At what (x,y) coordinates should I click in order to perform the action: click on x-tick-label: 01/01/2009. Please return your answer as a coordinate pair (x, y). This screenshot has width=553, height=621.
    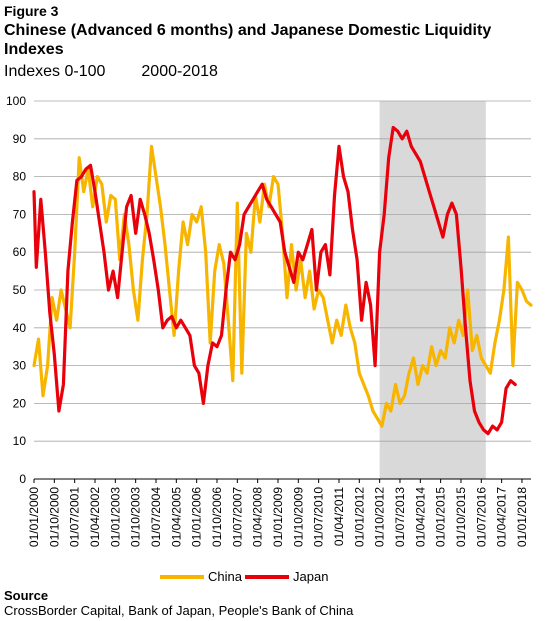
    Looking at the image, I should click on (278, 517).